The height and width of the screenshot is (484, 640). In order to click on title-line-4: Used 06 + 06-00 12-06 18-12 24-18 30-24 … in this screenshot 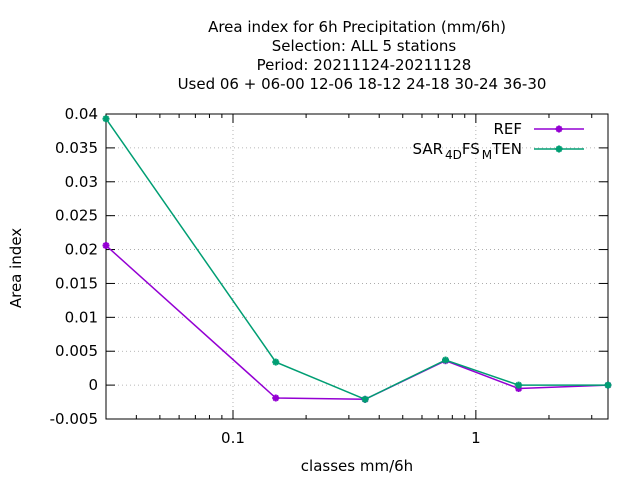, I will do `click(362, 84)`.